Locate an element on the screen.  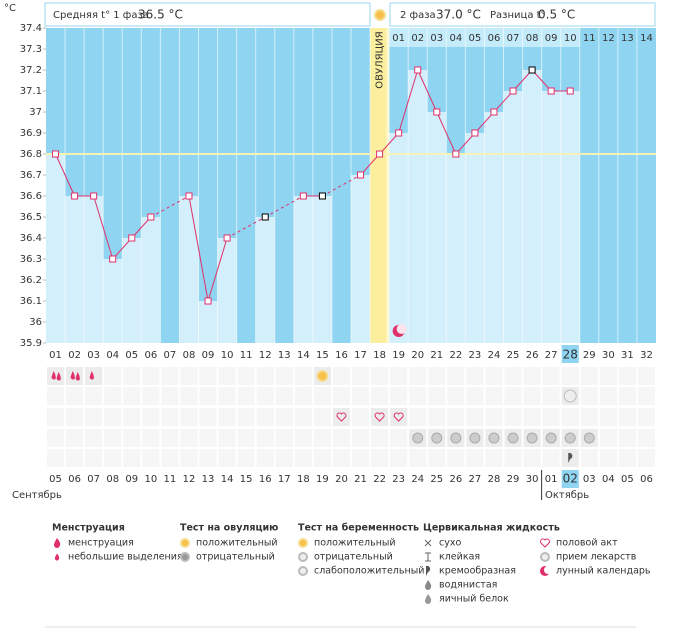
x-tick-label: 27 is located at coordinates (551, 355).